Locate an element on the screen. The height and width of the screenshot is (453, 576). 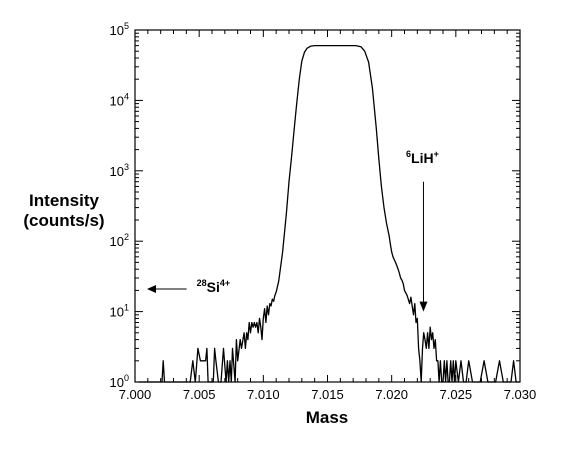
x-tick-label: 7.025 is located at coordinates (456, 394).